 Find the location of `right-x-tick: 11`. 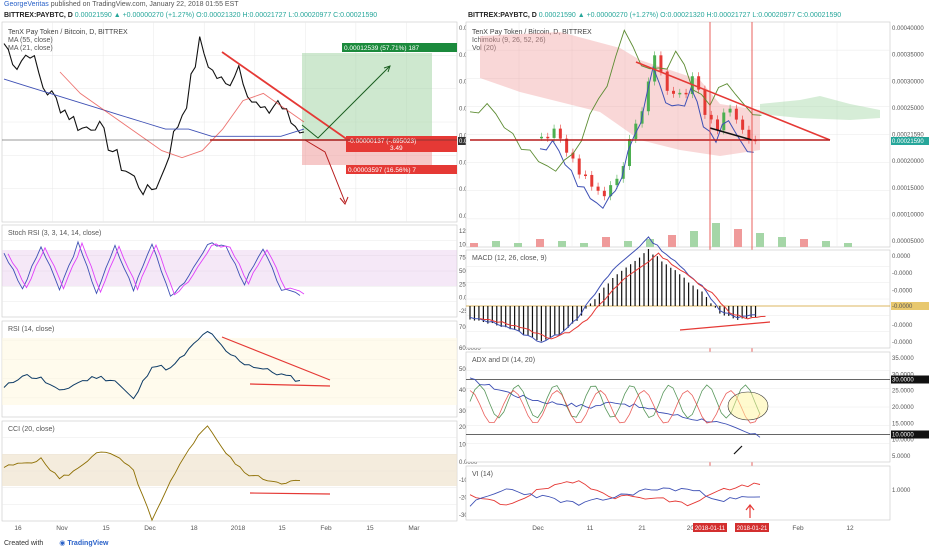

right-x-tick: 11 is located at coordinates (590, 528).